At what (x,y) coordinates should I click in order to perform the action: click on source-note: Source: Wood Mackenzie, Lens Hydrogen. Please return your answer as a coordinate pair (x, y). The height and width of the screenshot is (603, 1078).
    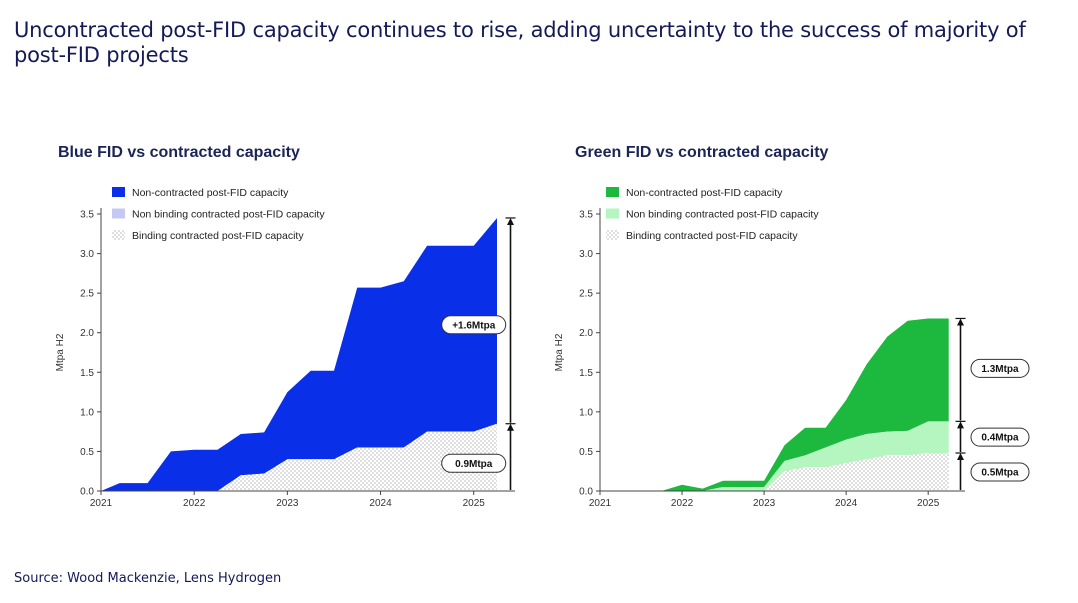
    Looking at the image, I should click on (148, 578).